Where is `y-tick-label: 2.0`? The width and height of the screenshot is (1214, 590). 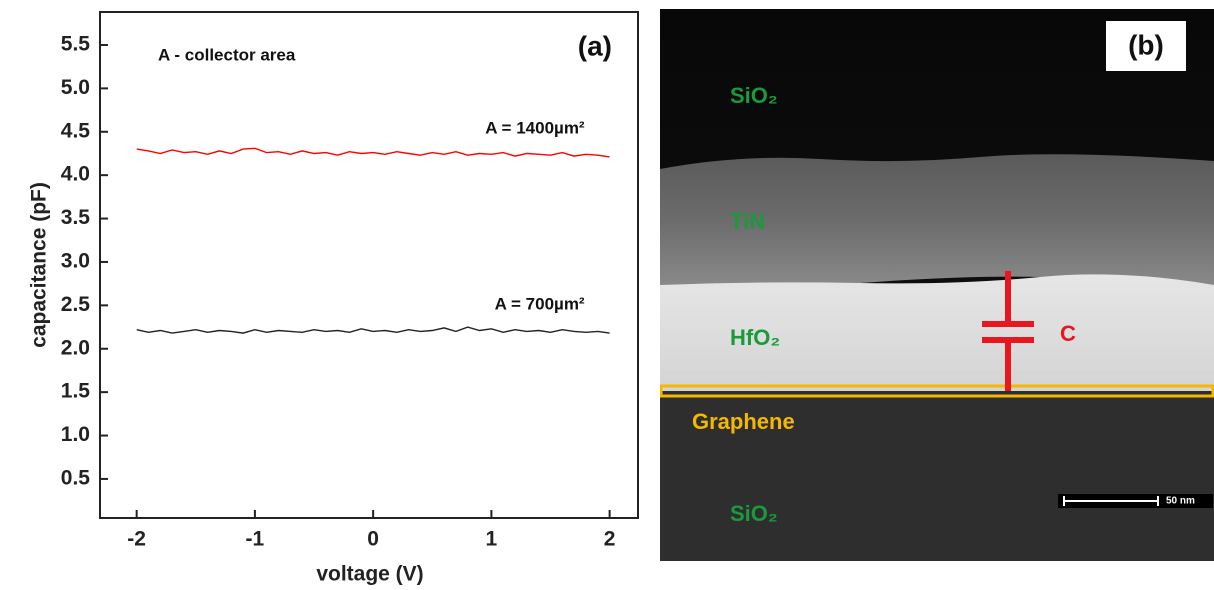
y-tick-label: 2.0 is located at coordinates (75, 347).